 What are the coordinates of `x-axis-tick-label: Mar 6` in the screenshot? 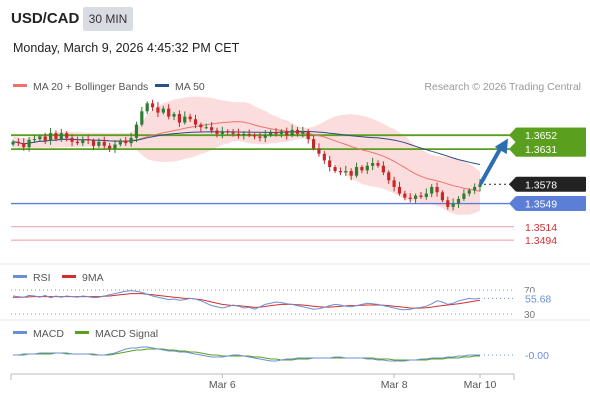 It's located at (222, 385).